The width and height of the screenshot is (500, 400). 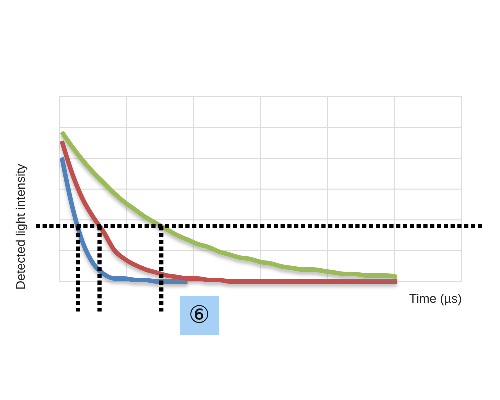 I want to click on y-axis-title: Detected light intensity, so click(x=21, y=226).